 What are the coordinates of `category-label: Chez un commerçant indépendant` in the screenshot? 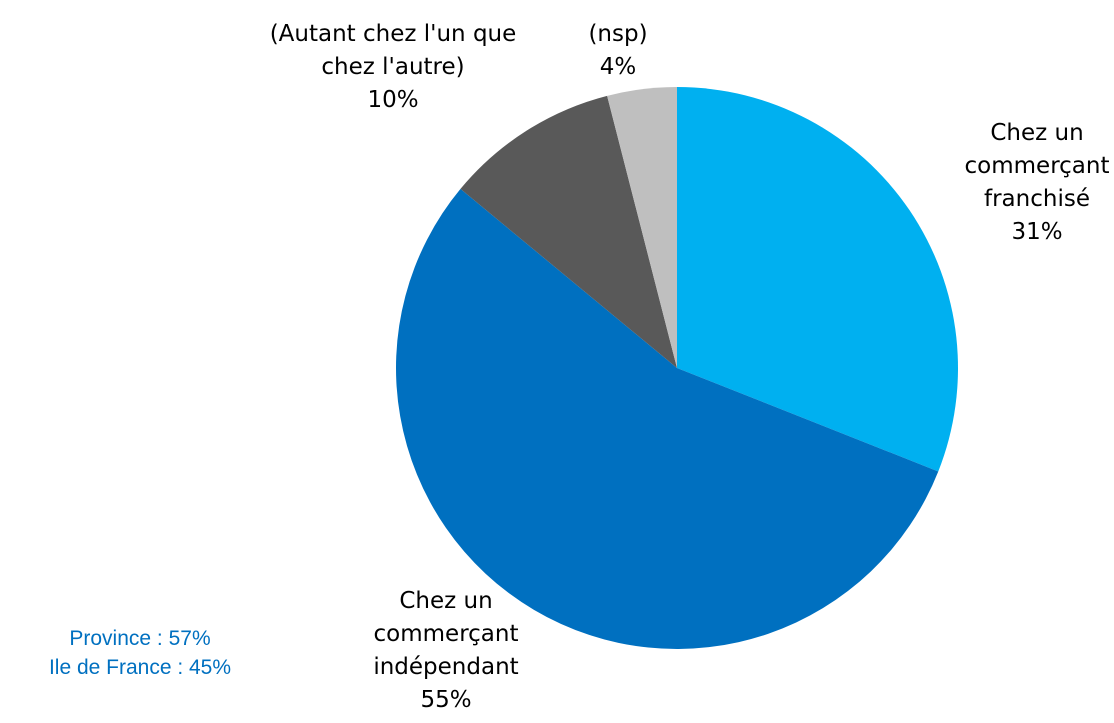 It's located at (446, 634).